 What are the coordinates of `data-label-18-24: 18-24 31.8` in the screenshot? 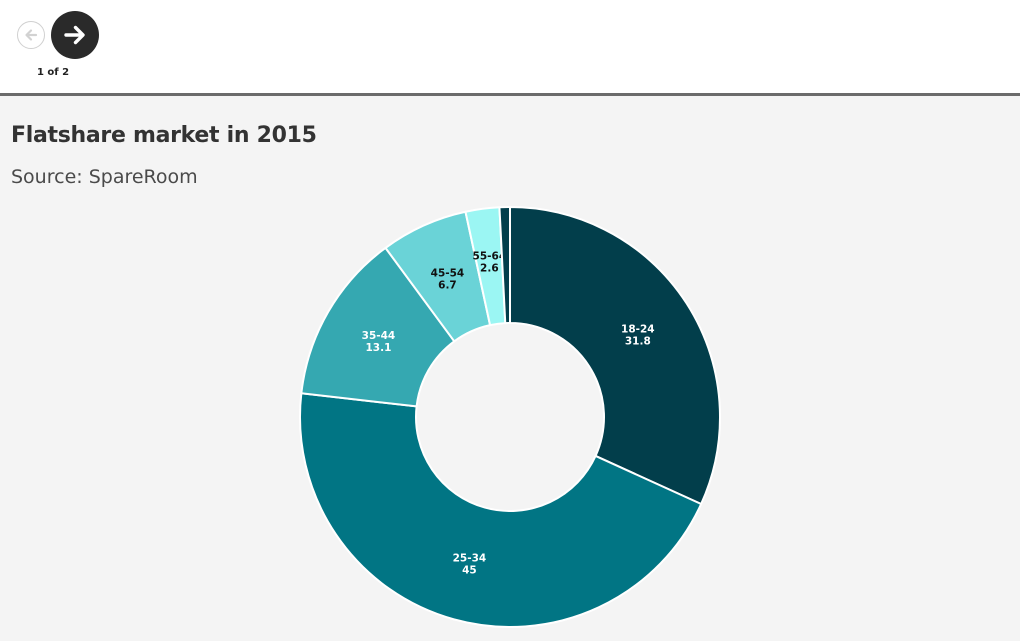 It's located at (638, 336).